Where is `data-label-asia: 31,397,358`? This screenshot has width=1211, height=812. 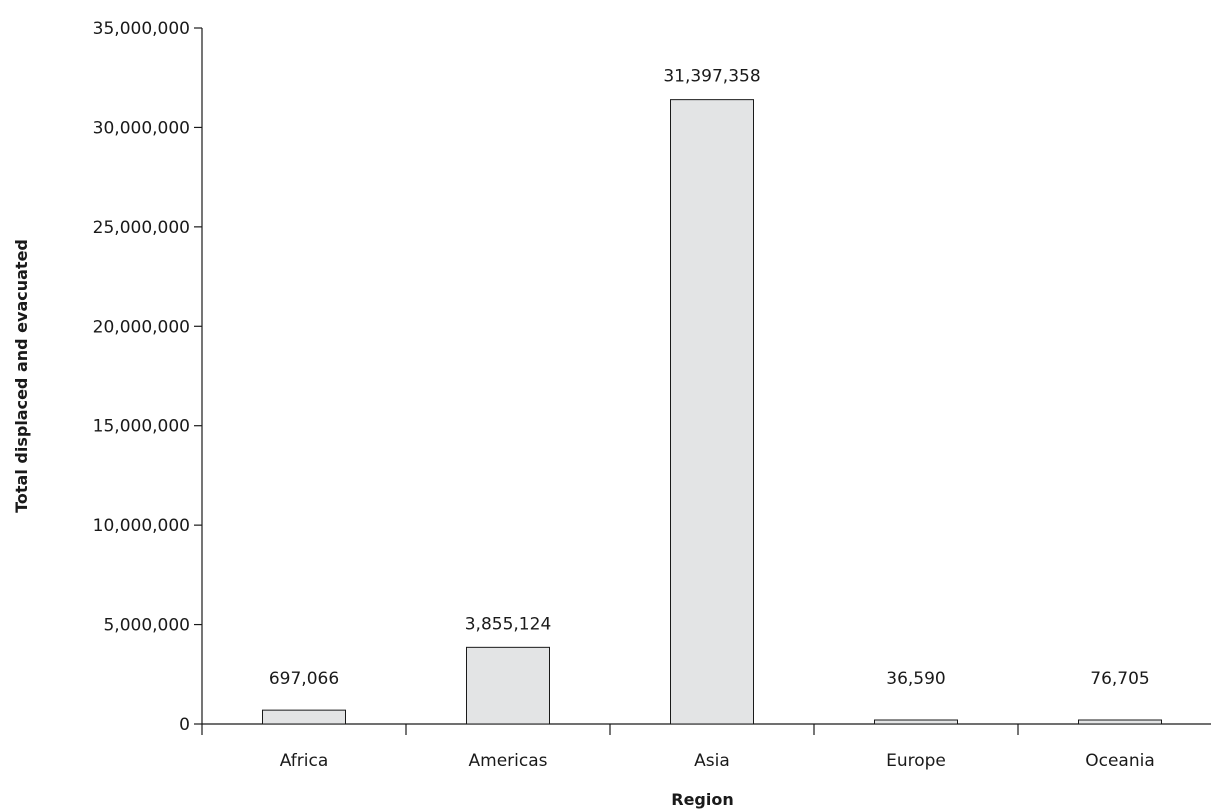 data-label-asia: 31,397,358 is located at coordinates (711, 77).